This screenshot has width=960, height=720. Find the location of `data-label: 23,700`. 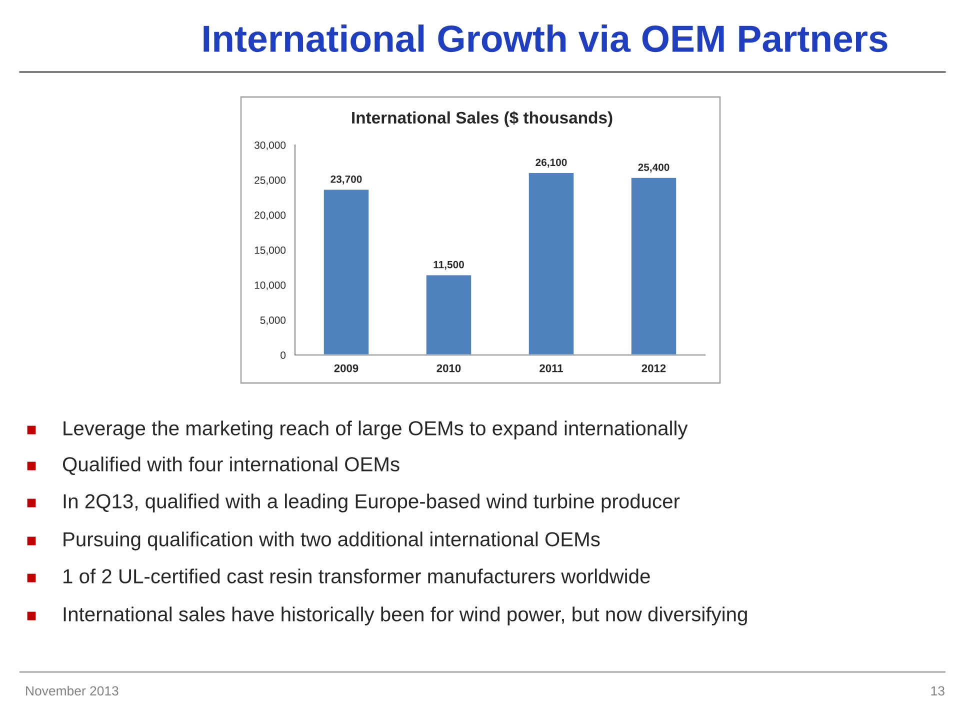

data-label: 23,700 is located at coordinates (346, 180).